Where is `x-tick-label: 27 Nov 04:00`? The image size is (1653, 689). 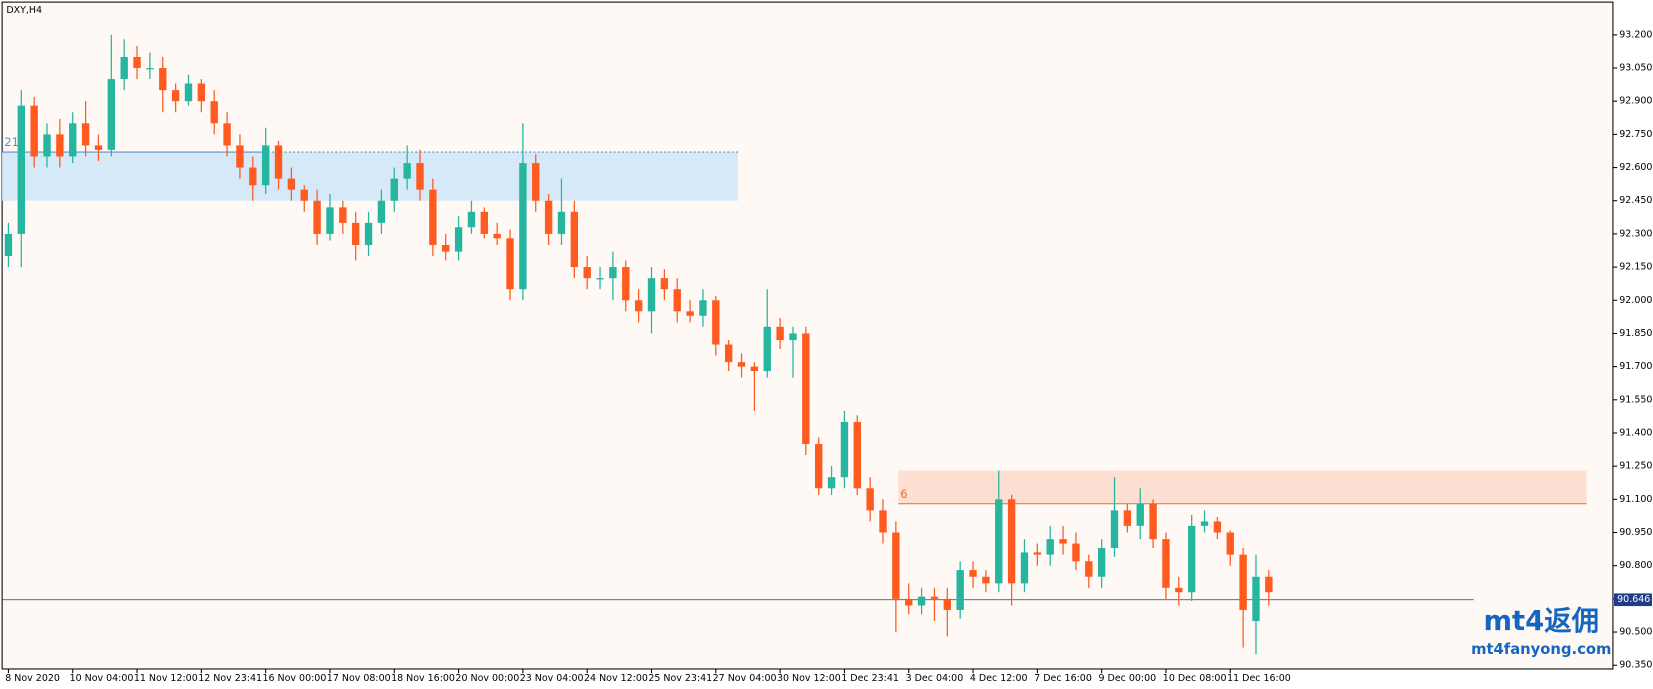
x-tick-label: 27 Nov 04:00 is located at coordinates (745, 678).